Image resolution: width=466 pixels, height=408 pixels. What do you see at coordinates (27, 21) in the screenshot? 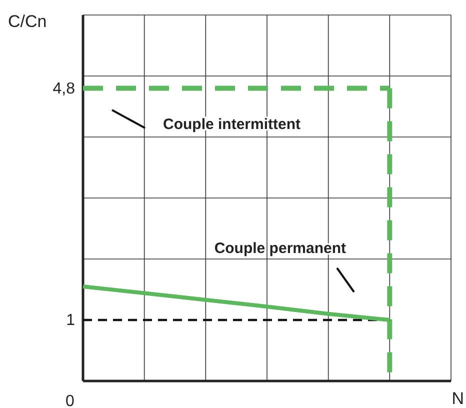
I see `y-axis-title: C/Cn` at bounding box center [27, 21].